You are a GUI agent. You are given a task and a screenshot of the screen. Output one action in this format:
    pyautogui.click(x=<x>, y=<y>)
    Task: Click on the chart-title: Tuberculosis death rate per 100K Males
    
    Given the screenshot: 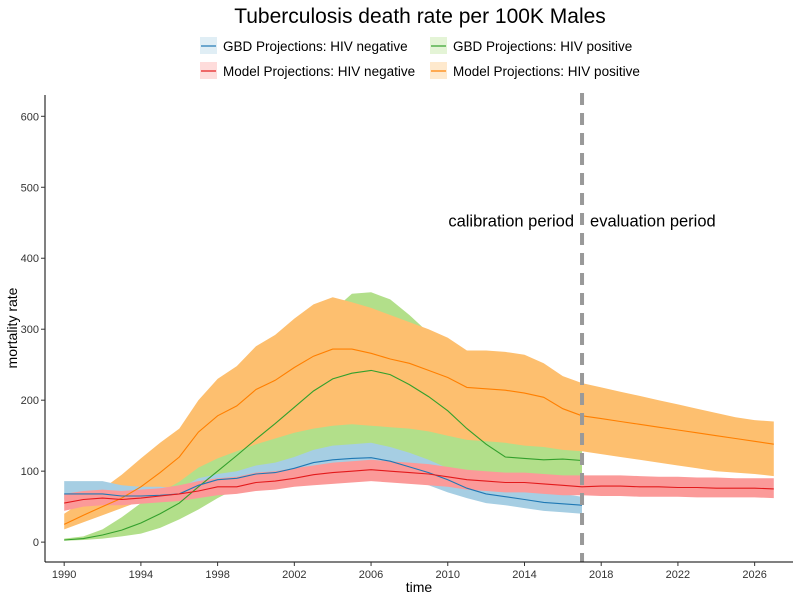 What is the action you would take?
    pyautogui.click(x=420, y=16)
    